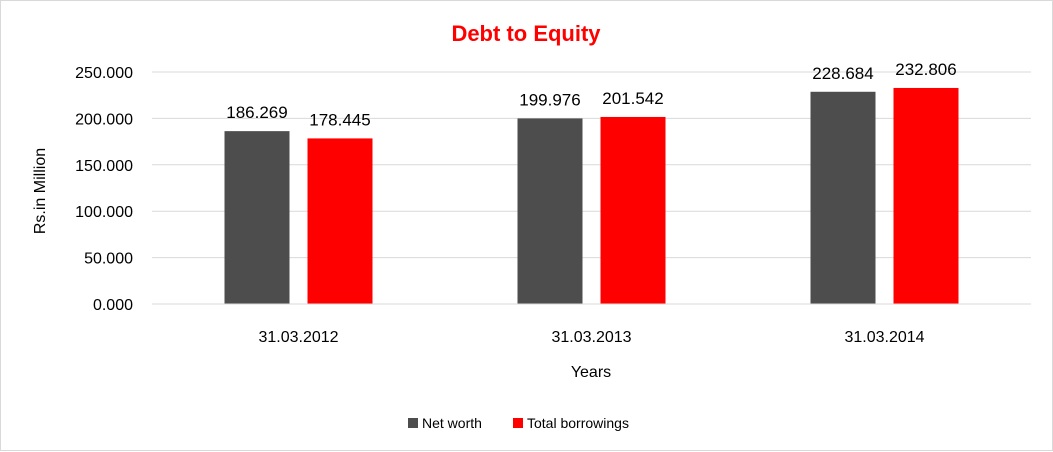 The height and width of the screenshot is (452, 1053). What do you see at coordinates (842, 73) in the screenshot?
I see `data-label: 228.684` at bounding box center [842, 73].